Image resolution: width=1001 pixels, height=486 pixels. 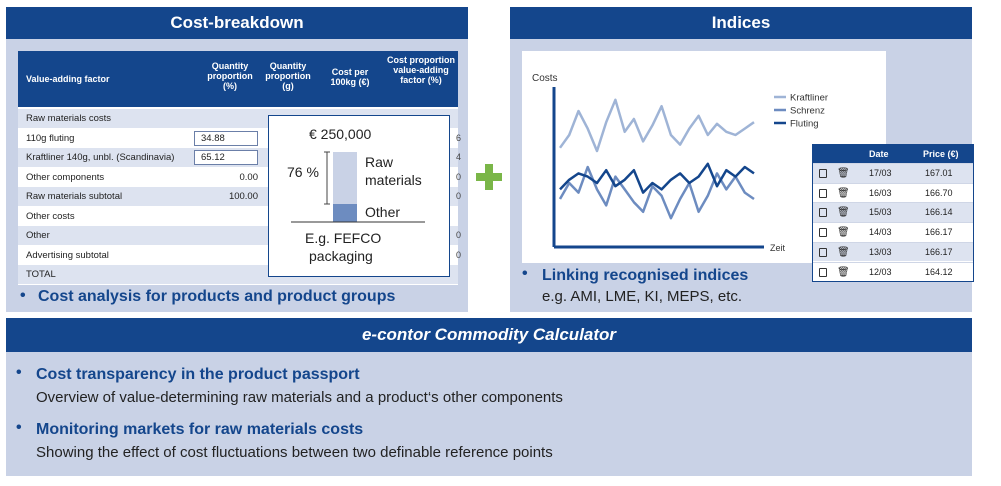 I want to click on price-date: 12/03, so click(x=880, y=271).